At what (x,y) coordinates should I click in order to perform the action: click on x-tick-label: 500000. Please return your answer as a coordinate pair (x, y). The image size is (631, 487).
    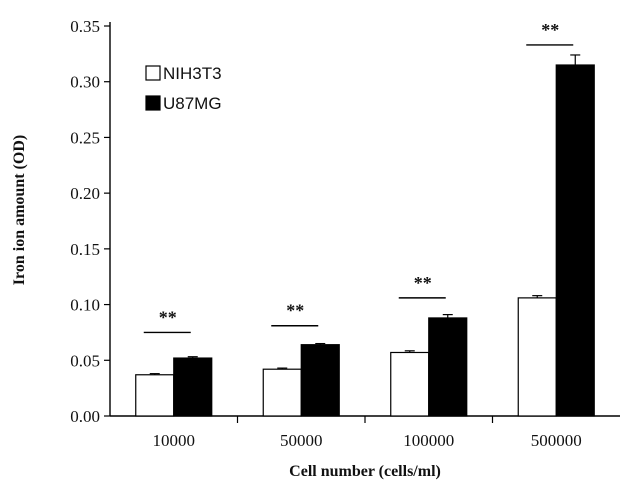
    Looking at the image, I should click on (556, 440).